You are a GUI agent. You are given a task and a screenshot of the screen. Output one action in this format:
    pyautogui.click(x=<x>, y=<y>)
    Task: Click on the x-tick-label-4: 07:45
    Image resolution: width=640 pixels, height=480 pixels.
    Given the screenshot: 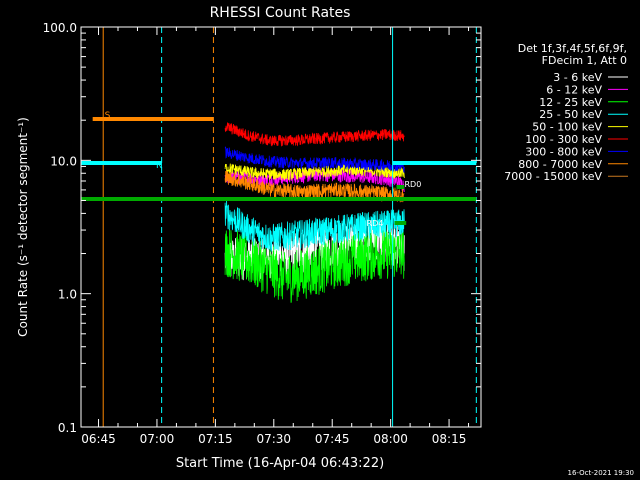 What is the action you would take?
    pyautogui.click(x=332, y=439)
    